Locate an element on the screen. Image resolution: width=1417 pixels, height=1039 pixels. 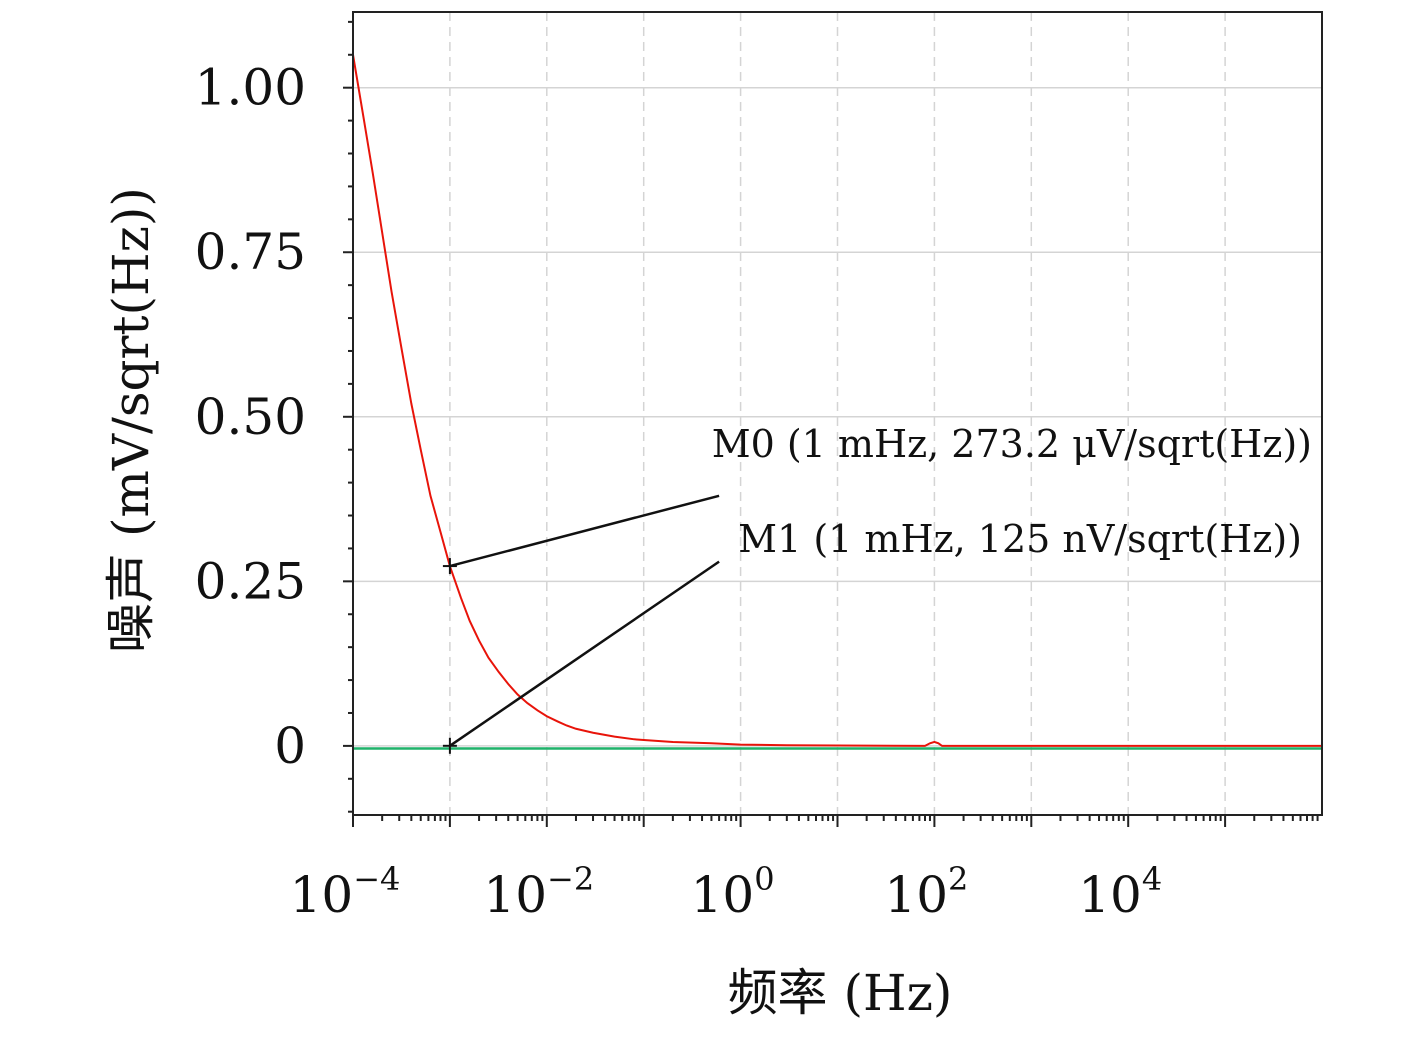
x-tick-label: 10⁻² is located at coordinates (538, 892).